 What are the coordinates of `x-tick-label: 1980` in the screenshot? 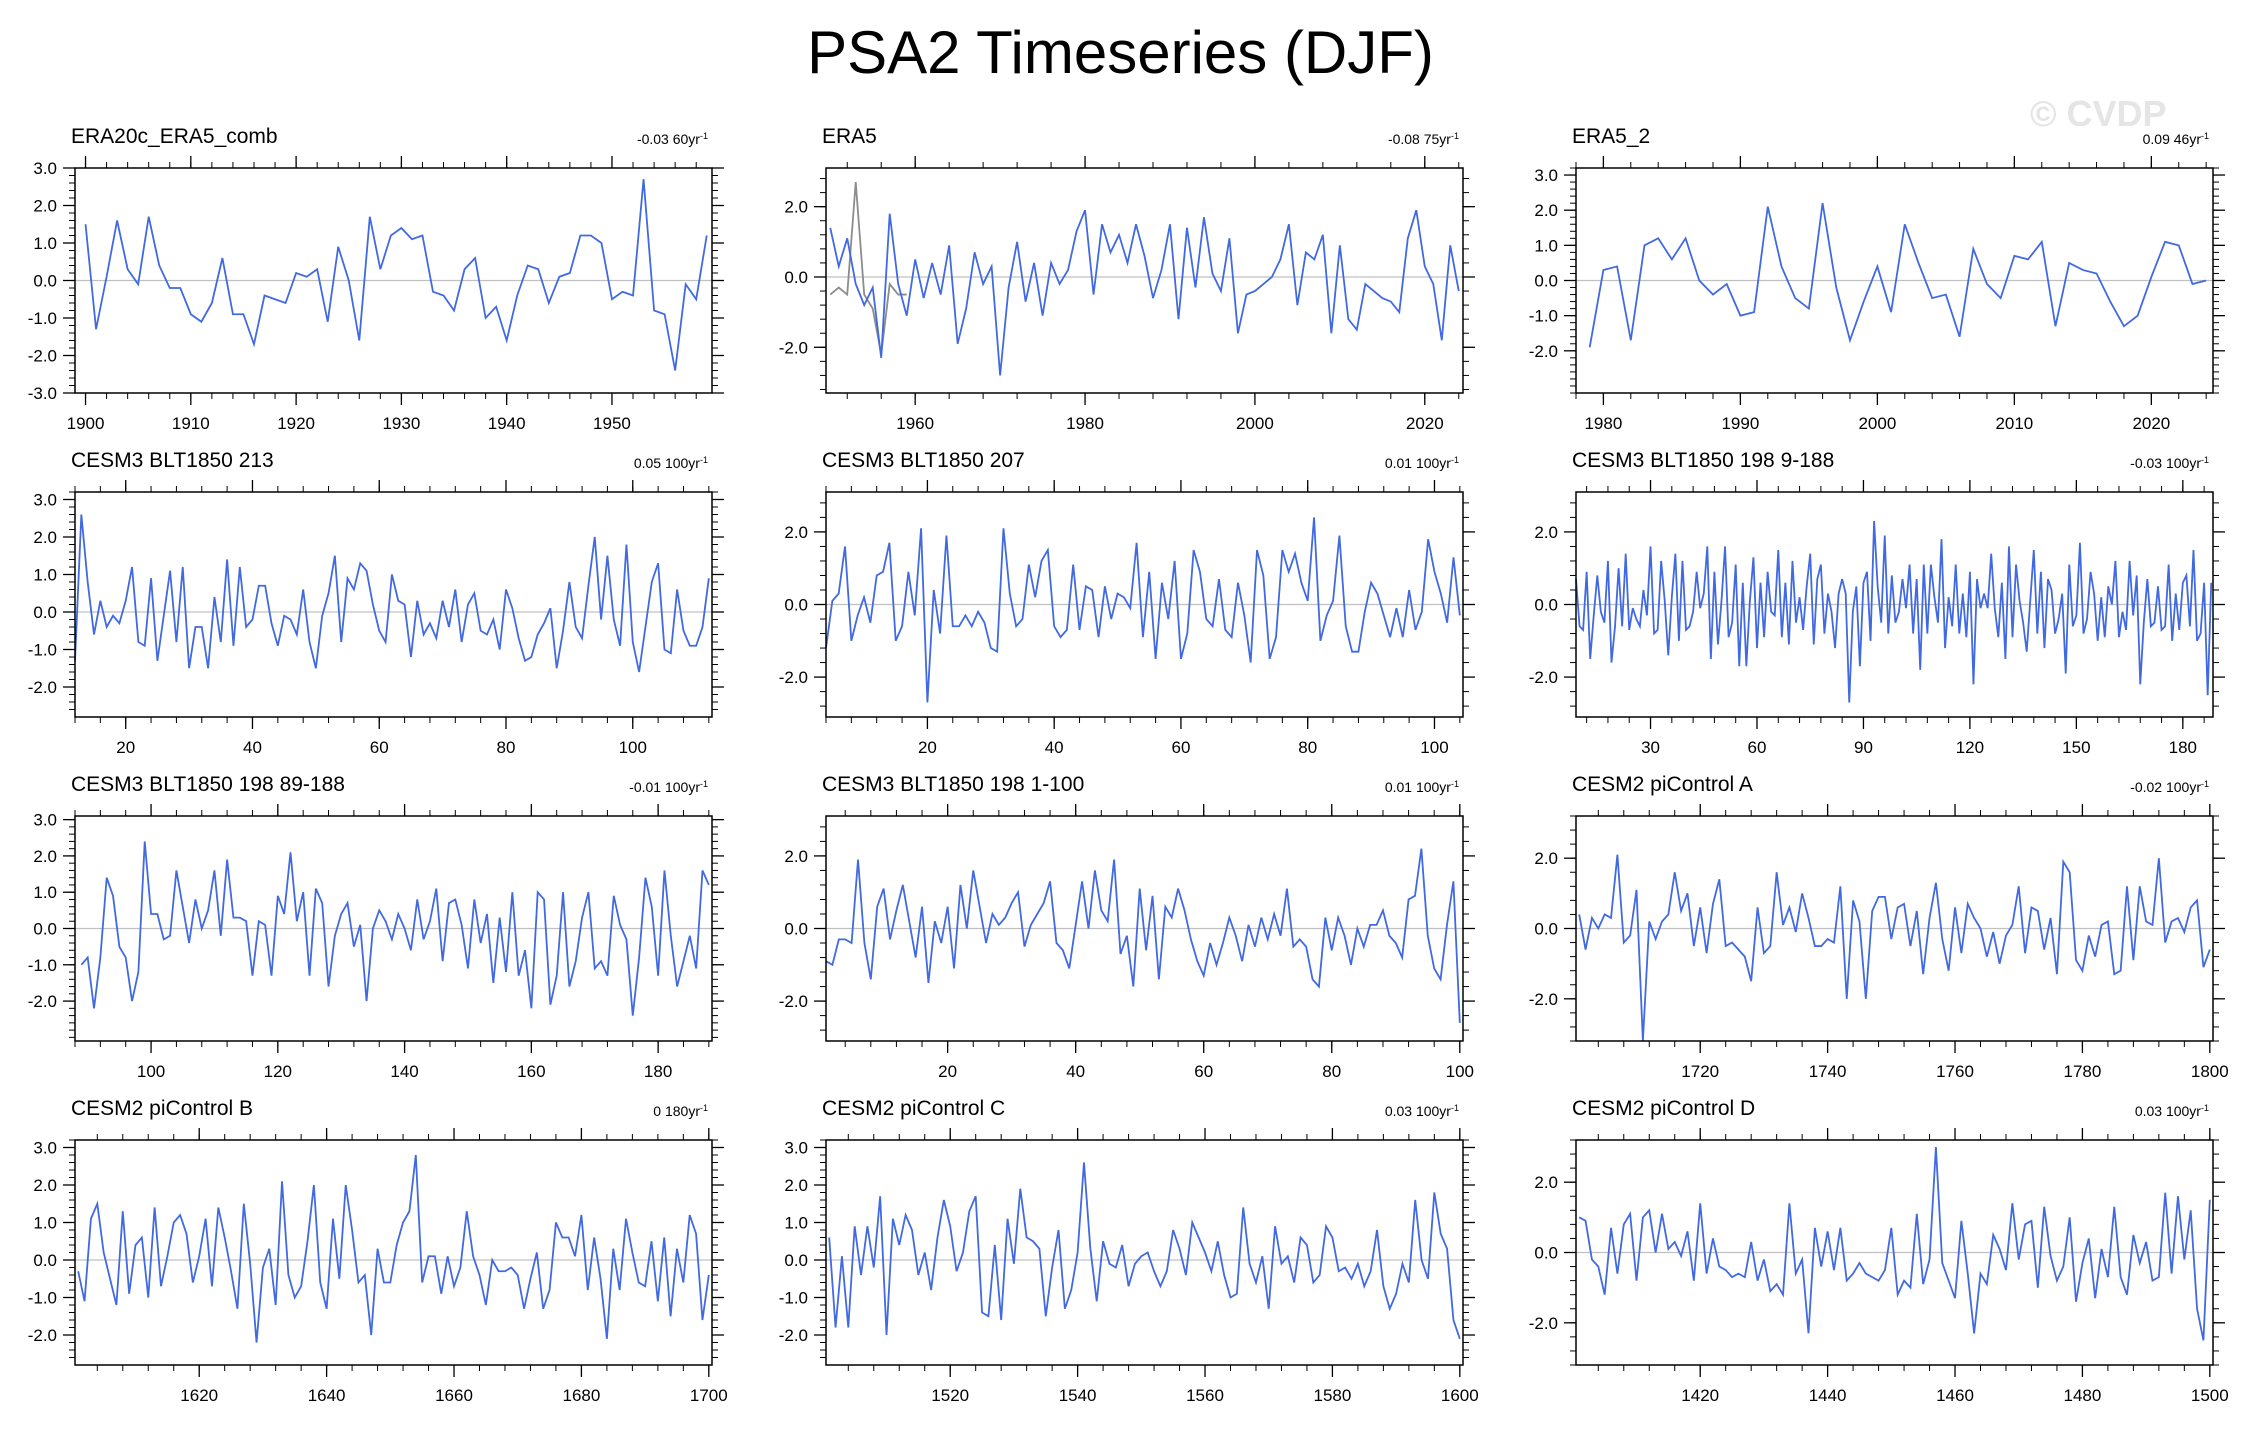 It's located at (1603, 423).